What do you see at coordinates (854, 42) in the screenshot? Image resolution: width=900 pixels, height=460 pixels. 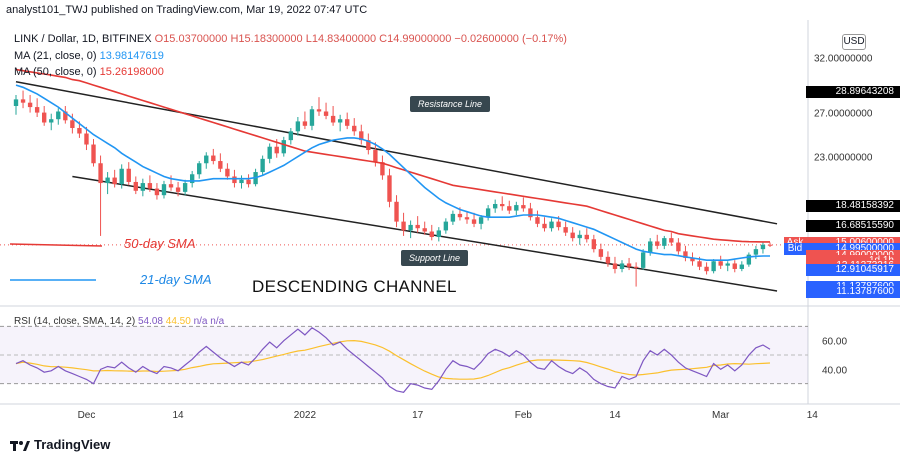 I see `currency-badge: USD` at bounding box center [854, 42].